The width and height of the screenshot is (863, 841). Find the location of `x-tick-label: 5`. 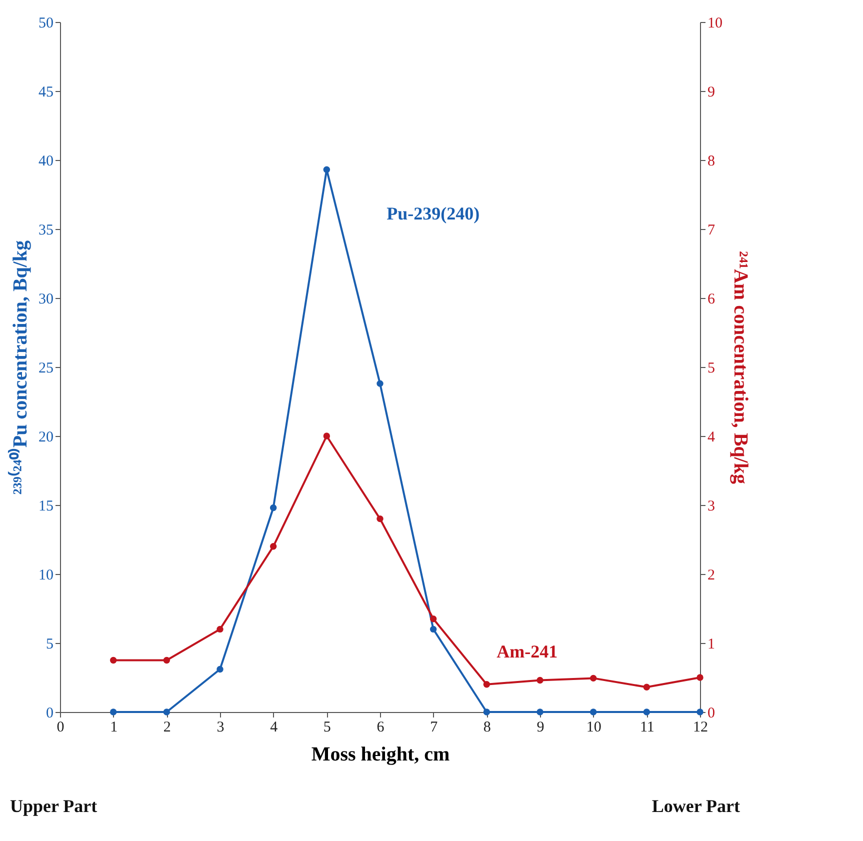

x-tick-label: 5 is located at coordinates (327, 728).